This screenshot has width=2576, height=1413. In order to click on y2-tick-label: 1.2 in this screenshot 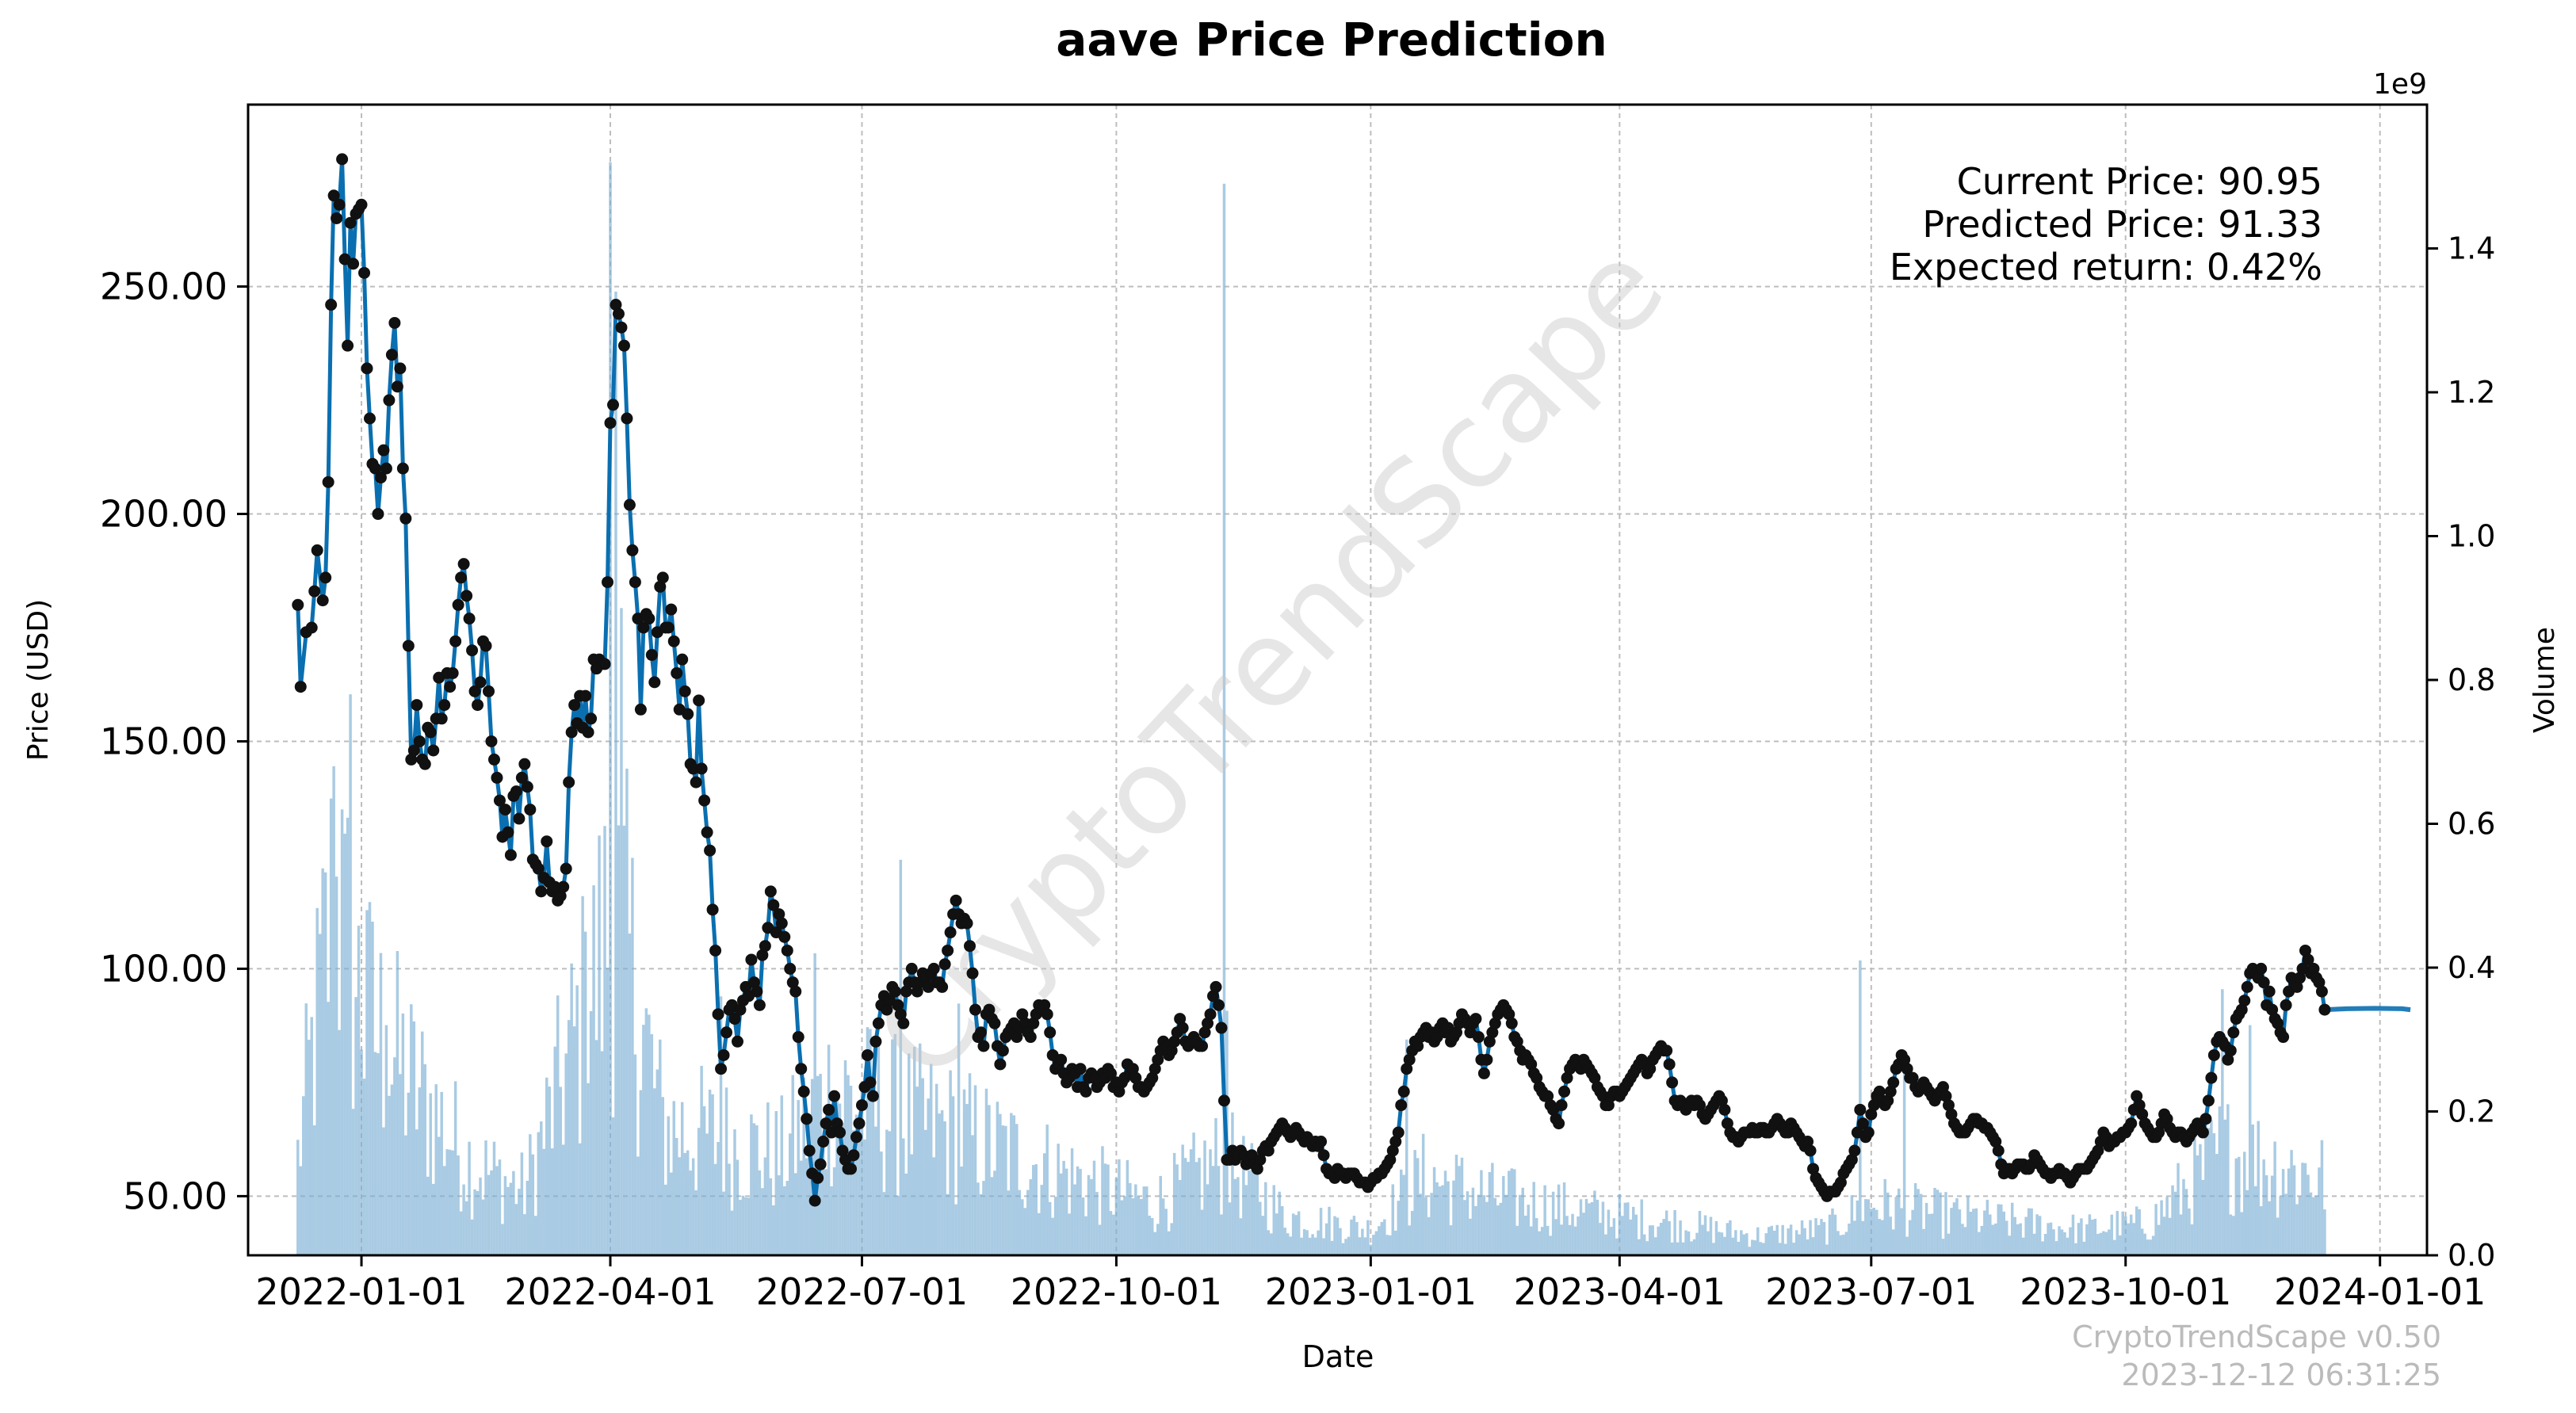, I will do `click(2471, 392)`.